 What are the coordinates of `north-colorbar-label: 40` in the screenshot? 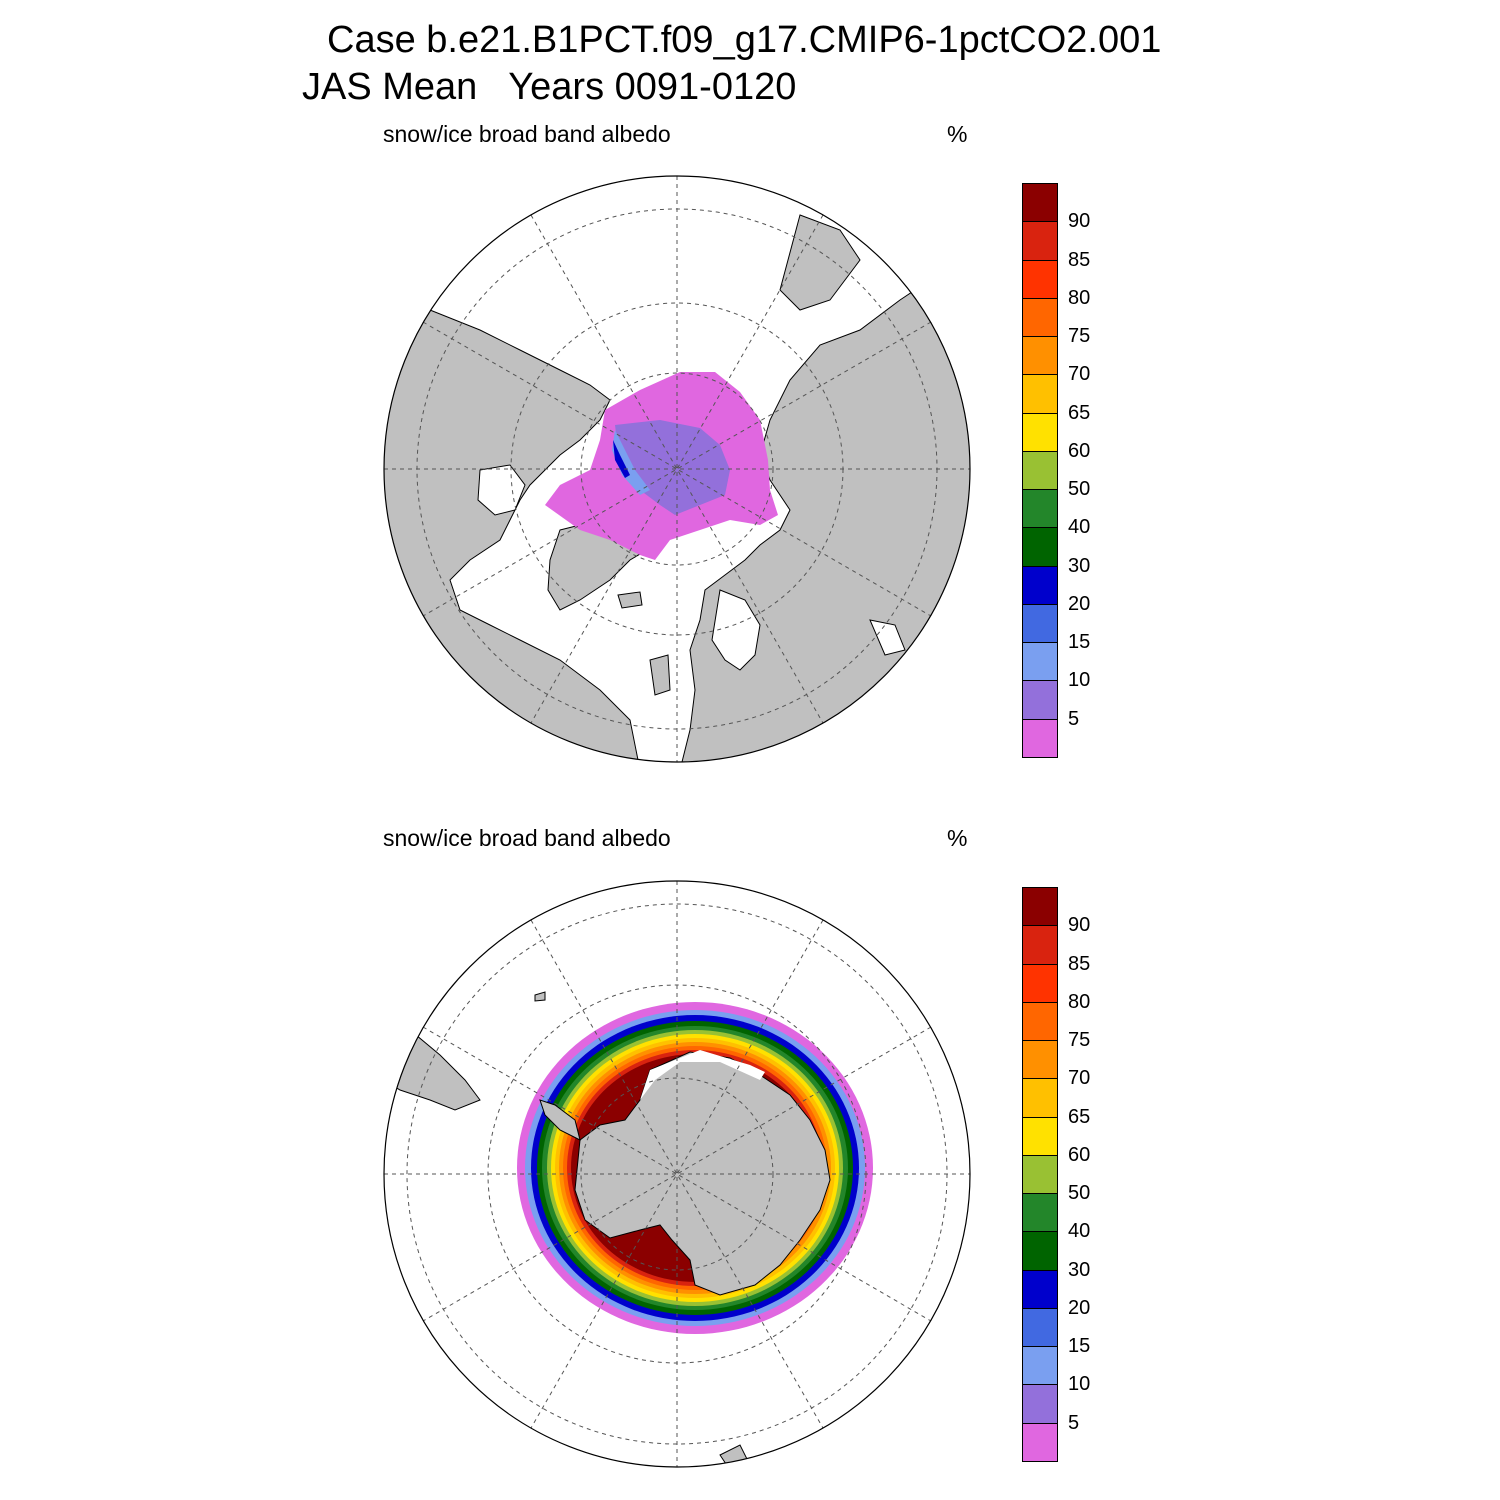 It's located at (1079, 527).